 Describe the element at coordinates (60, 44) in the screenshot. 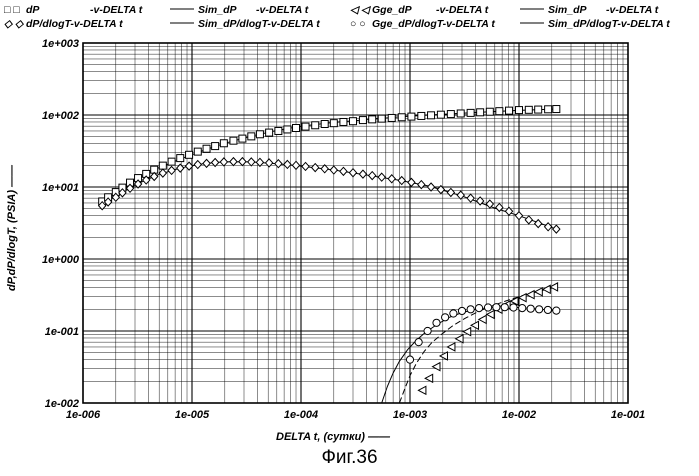

I see `y-tick-label: 1e+003` at that location.